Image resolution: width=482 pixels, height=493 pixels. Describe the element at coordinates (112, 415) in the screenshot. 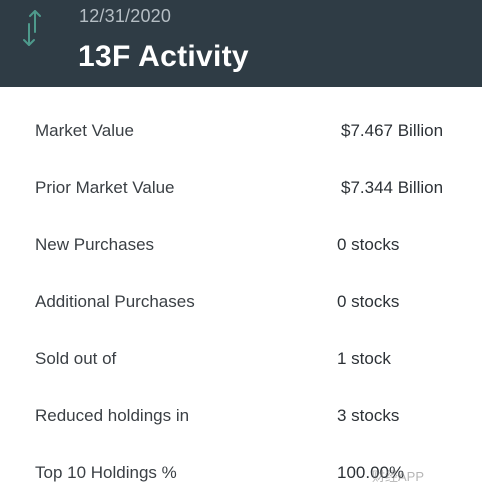

I see `row-label: Reduced holdings in` at that location.